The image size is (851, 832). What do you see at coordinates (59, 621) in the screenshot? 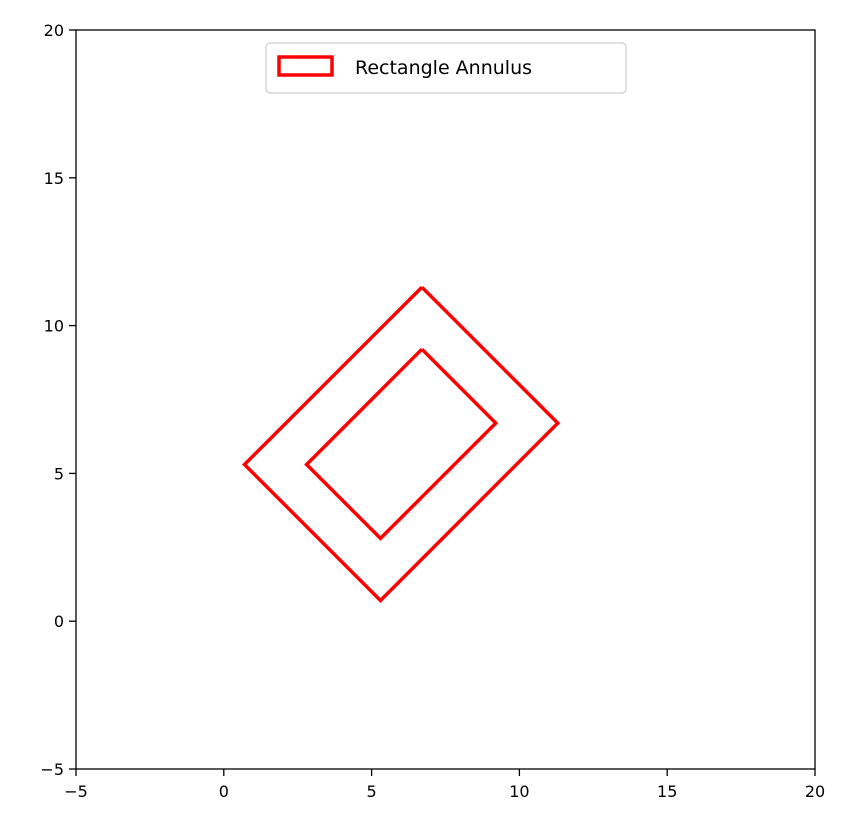
I see `y-tick-label: 0` at bounding box center [59, 621].